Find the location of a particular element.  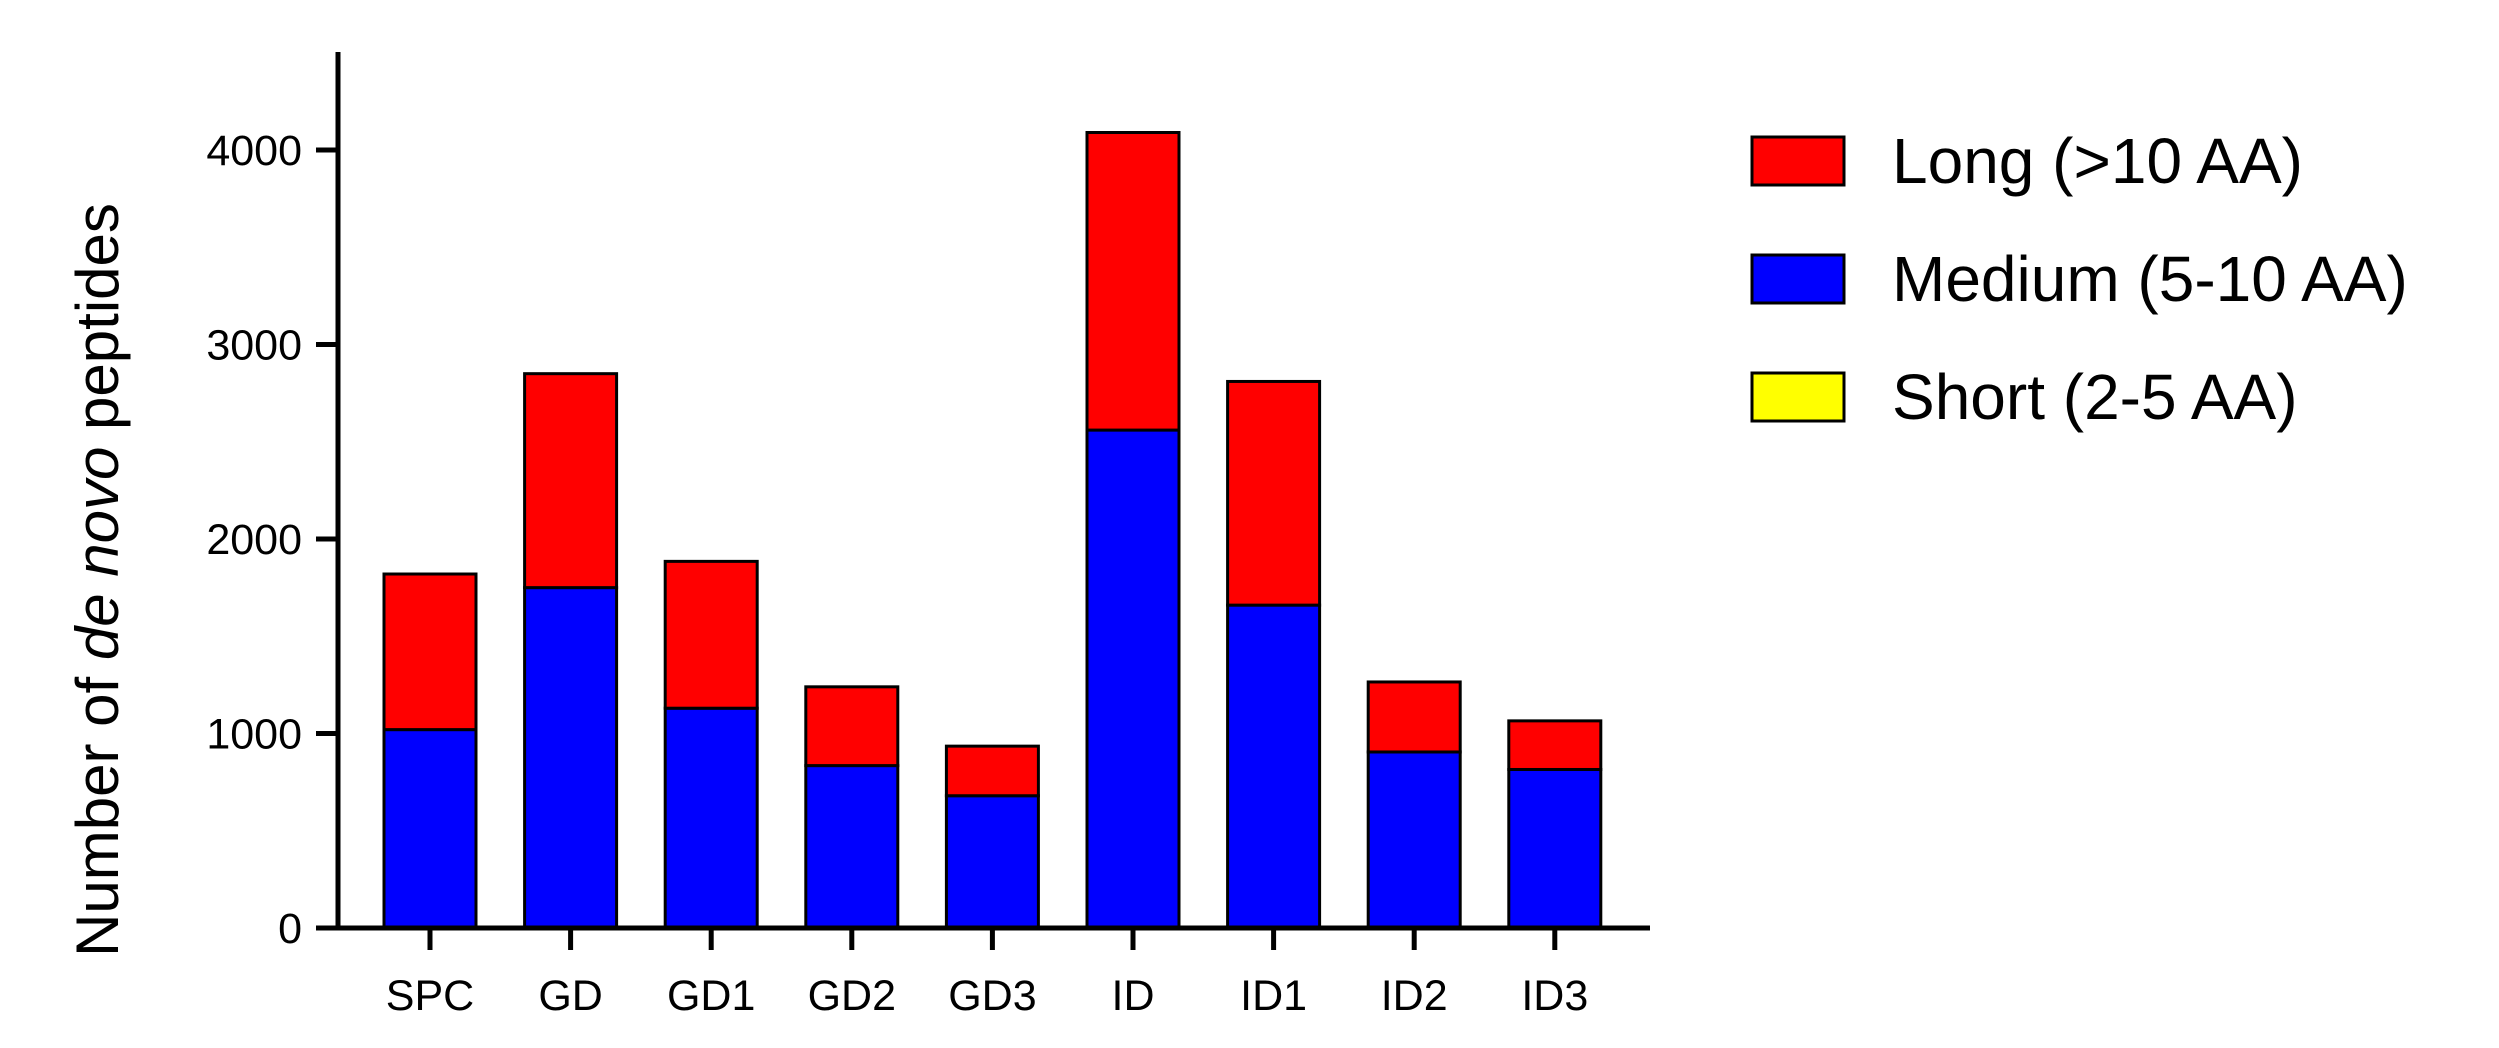

legend-label: Medium (5-10 AA) is located at coordinates (2150, 279).